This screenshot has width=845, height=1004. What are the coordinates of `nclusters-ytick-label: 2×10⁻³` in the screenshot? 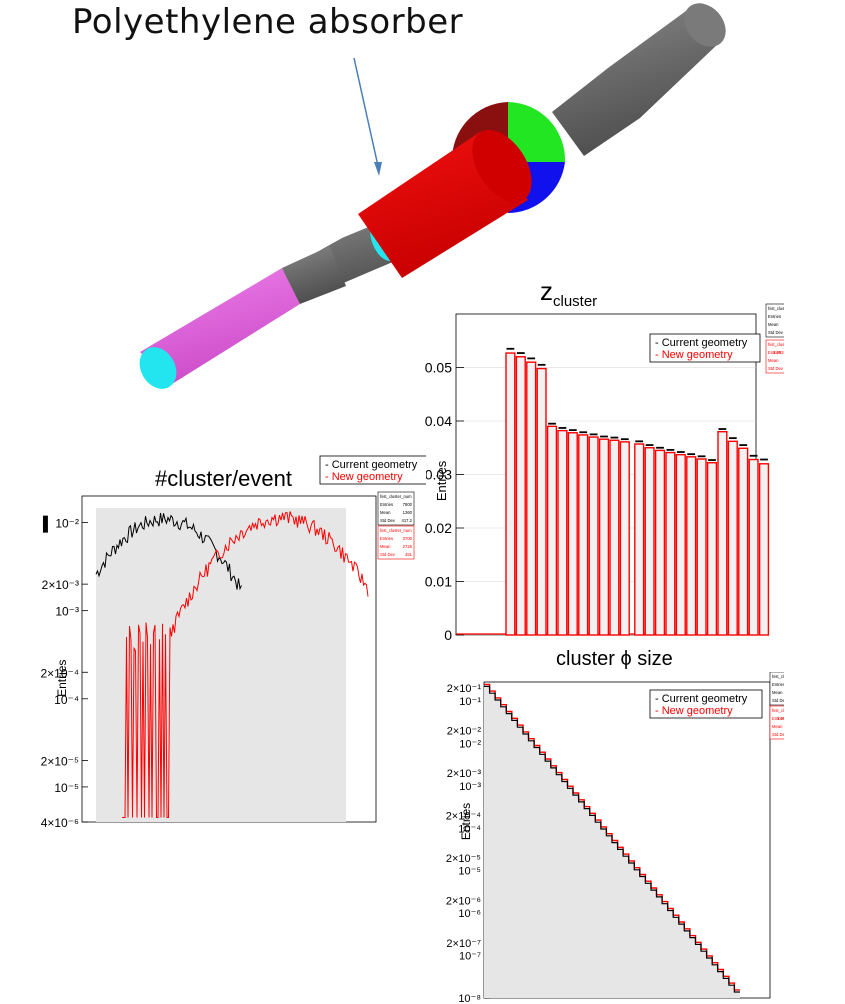 It's located at (60, 585).